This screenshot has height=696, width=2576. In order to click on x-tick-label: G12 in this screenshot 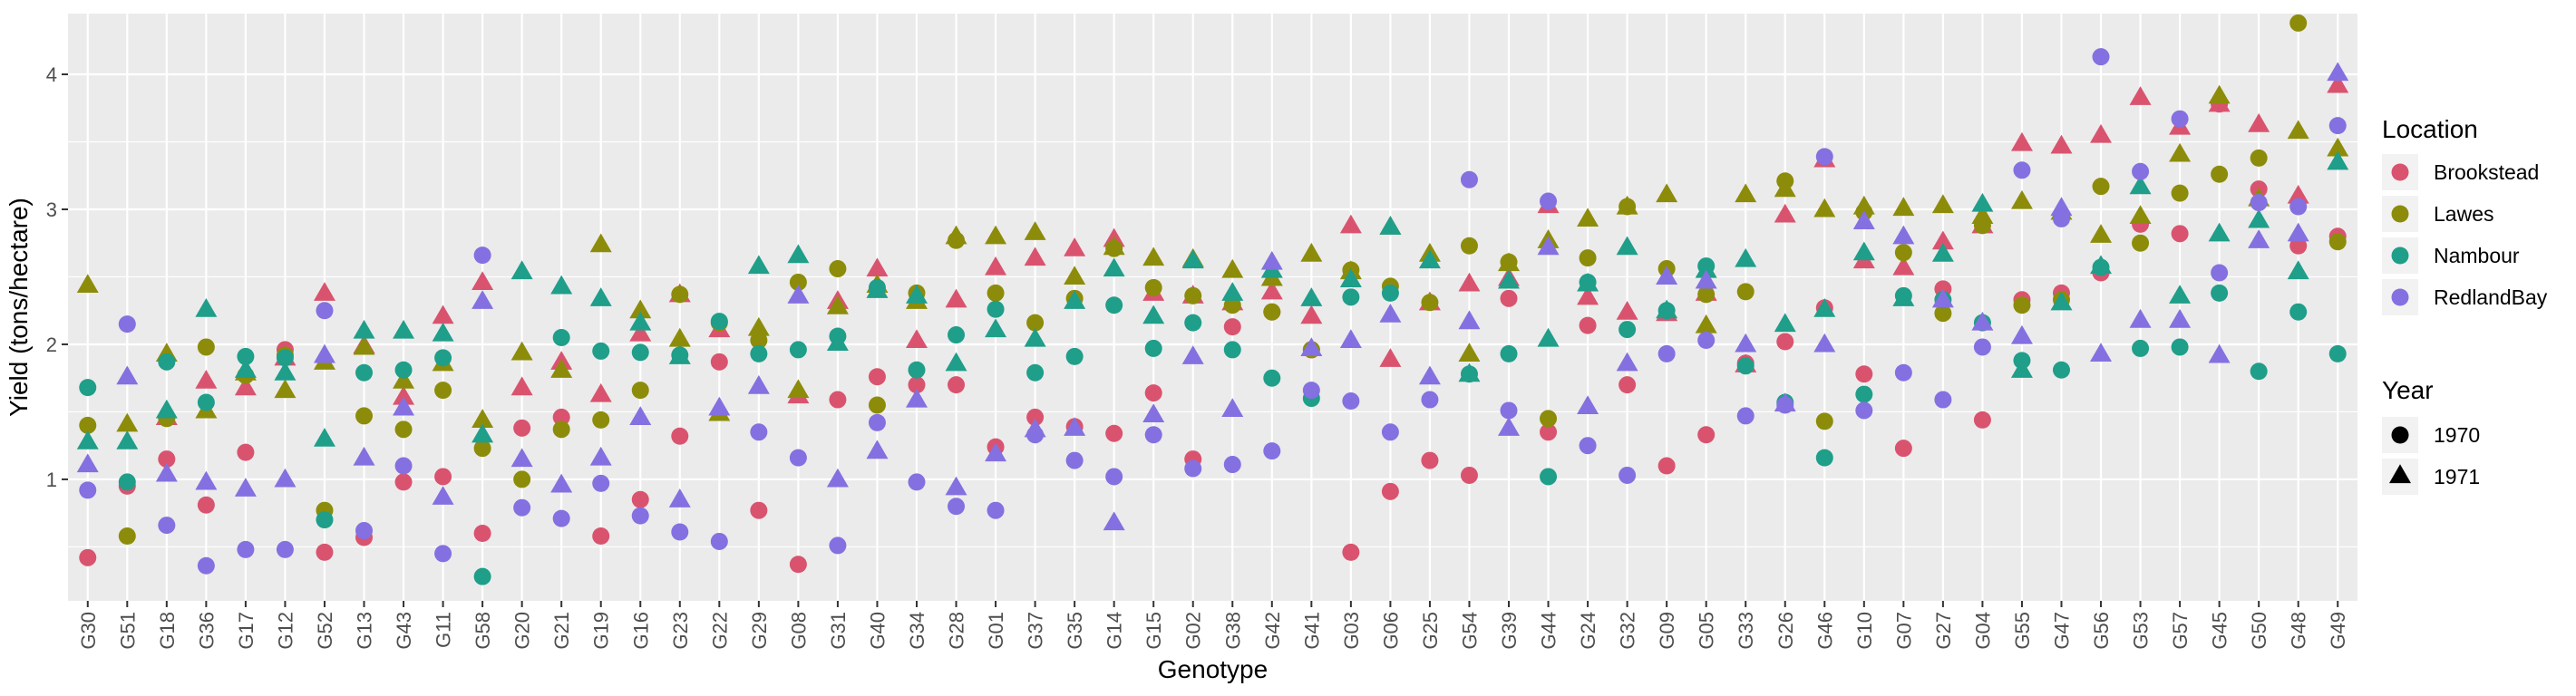, I will do `click(285, 631)`.